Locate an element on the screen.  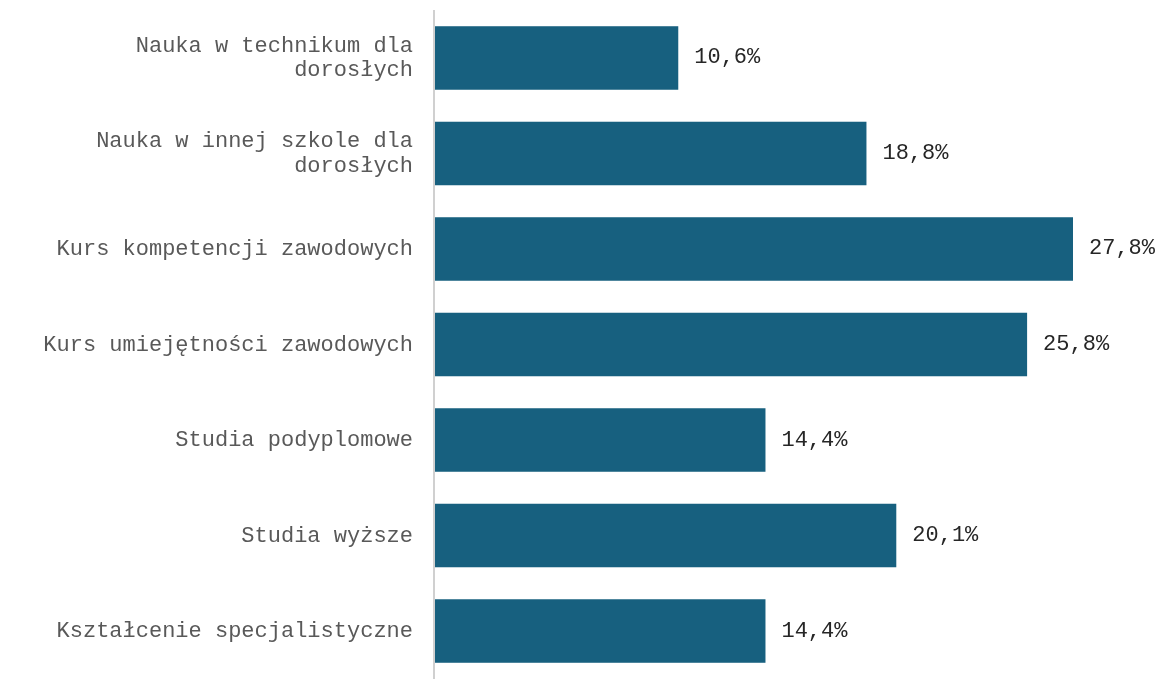
y-tick-label: Nauka w technikum dla dorosłych is located at coordinates (274, 58).